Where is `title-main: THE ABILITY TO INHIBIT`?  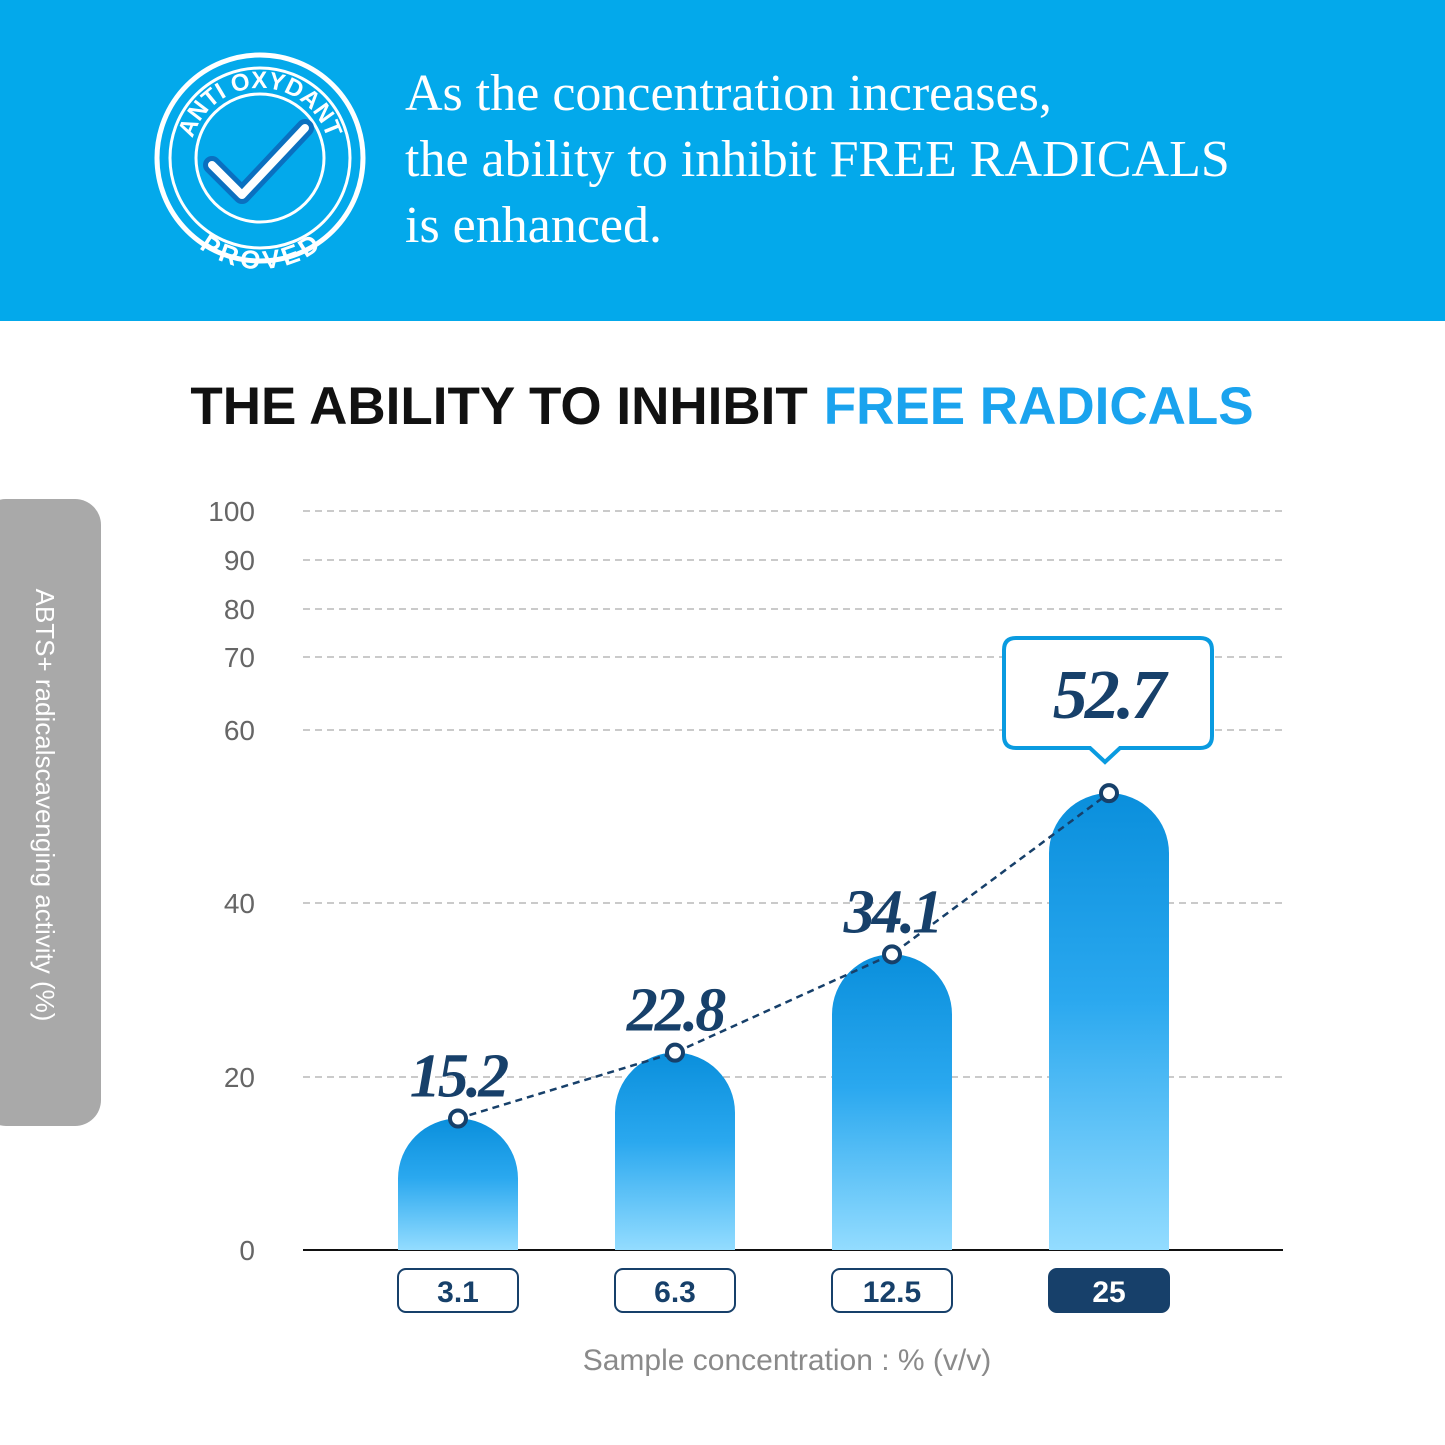
title-main: THE ABILITY TO INHIBIT is located at coordinates (498, 406).